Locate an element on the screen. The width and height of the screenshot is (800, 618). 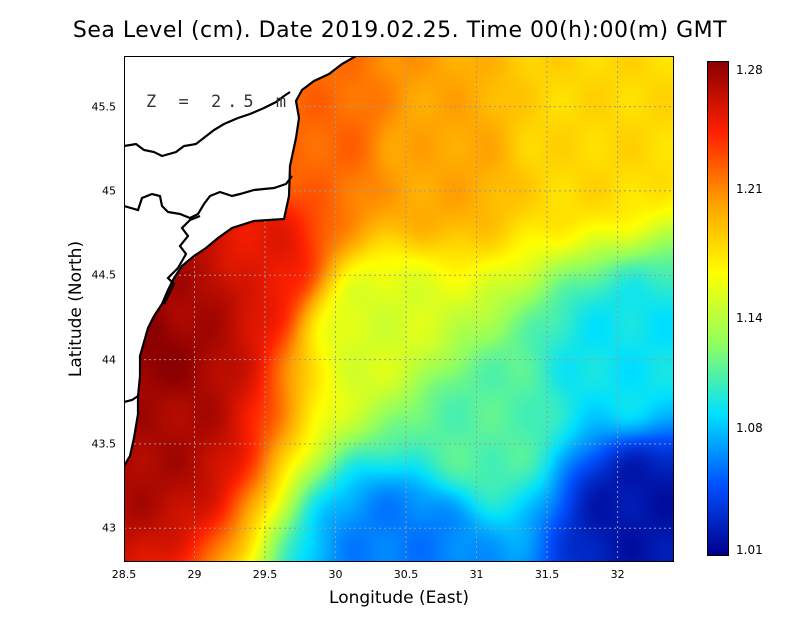
x-tick-label: 30 is located at coordinates (335, 574).